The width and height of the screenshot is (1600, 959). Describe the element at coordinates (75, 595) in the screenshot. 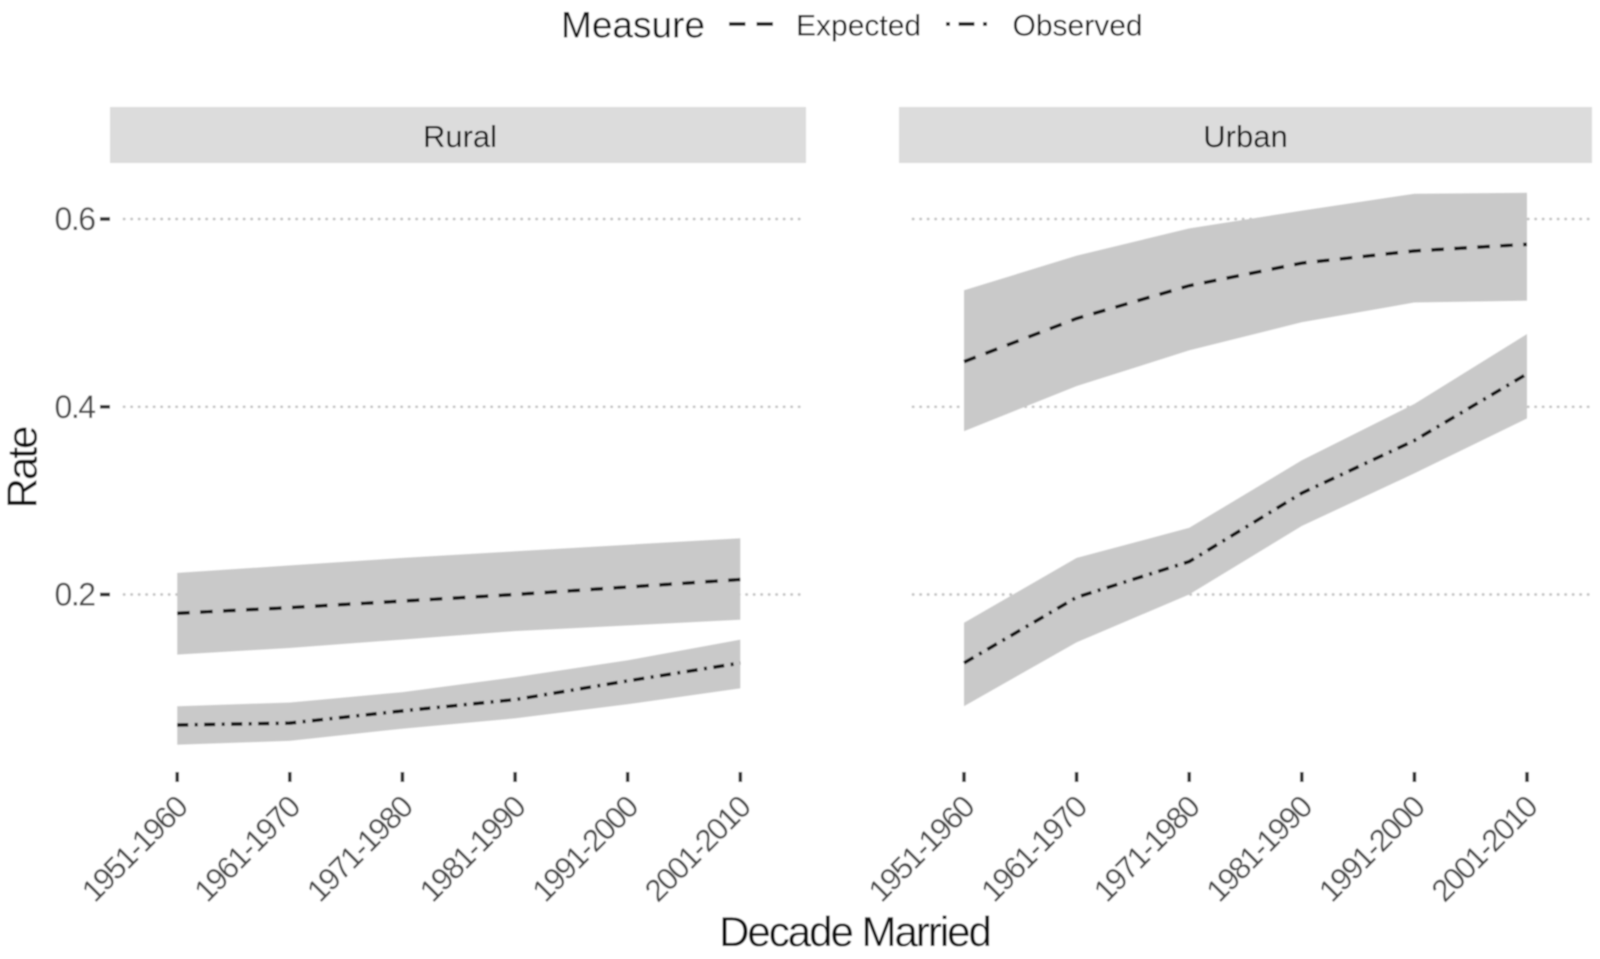

I see `svg-text: 0.2` at that location.